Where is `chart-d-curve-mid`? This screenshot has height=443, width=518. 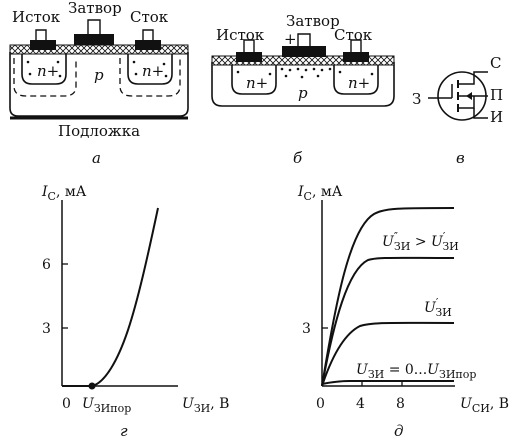 chart-d-curve-mid is located at coordinates (388, 354).